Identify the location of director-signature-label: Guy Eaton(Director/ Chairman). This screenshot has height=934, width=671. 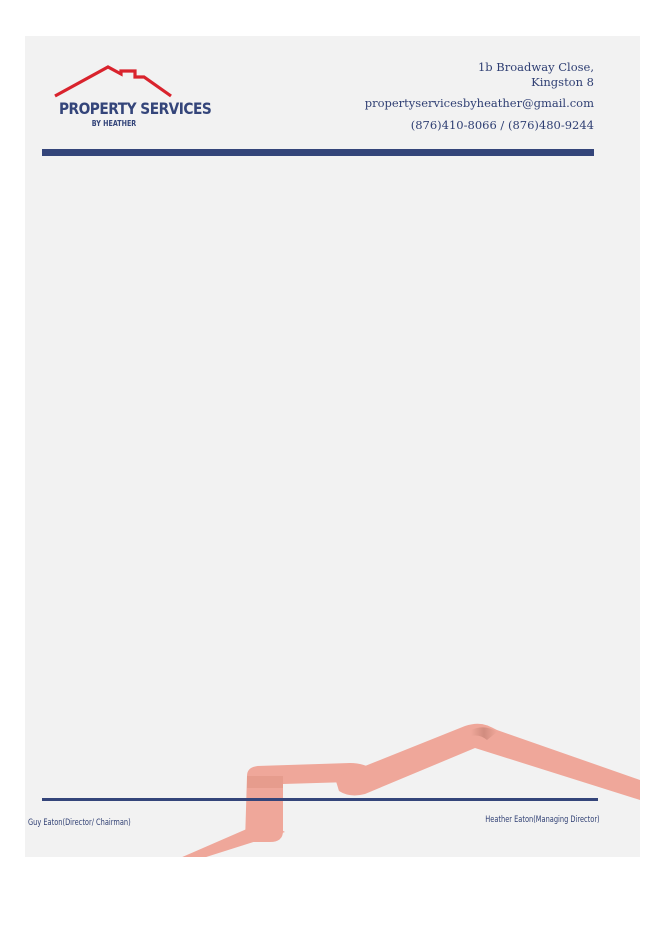
(79, 823).